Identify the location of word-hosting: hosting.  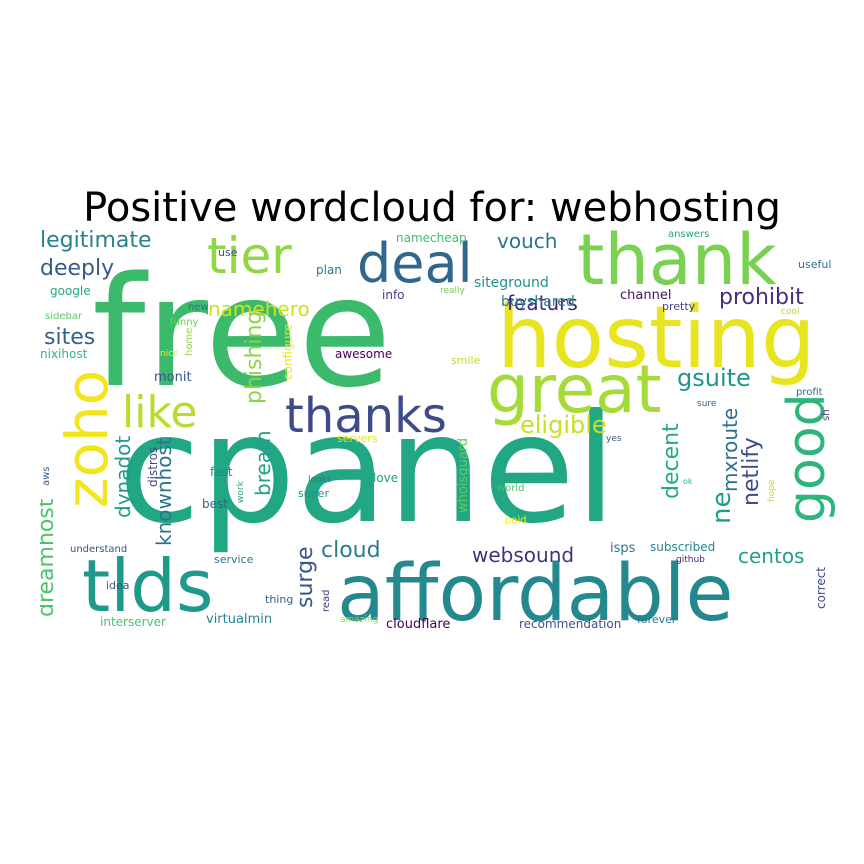
(656, 338).